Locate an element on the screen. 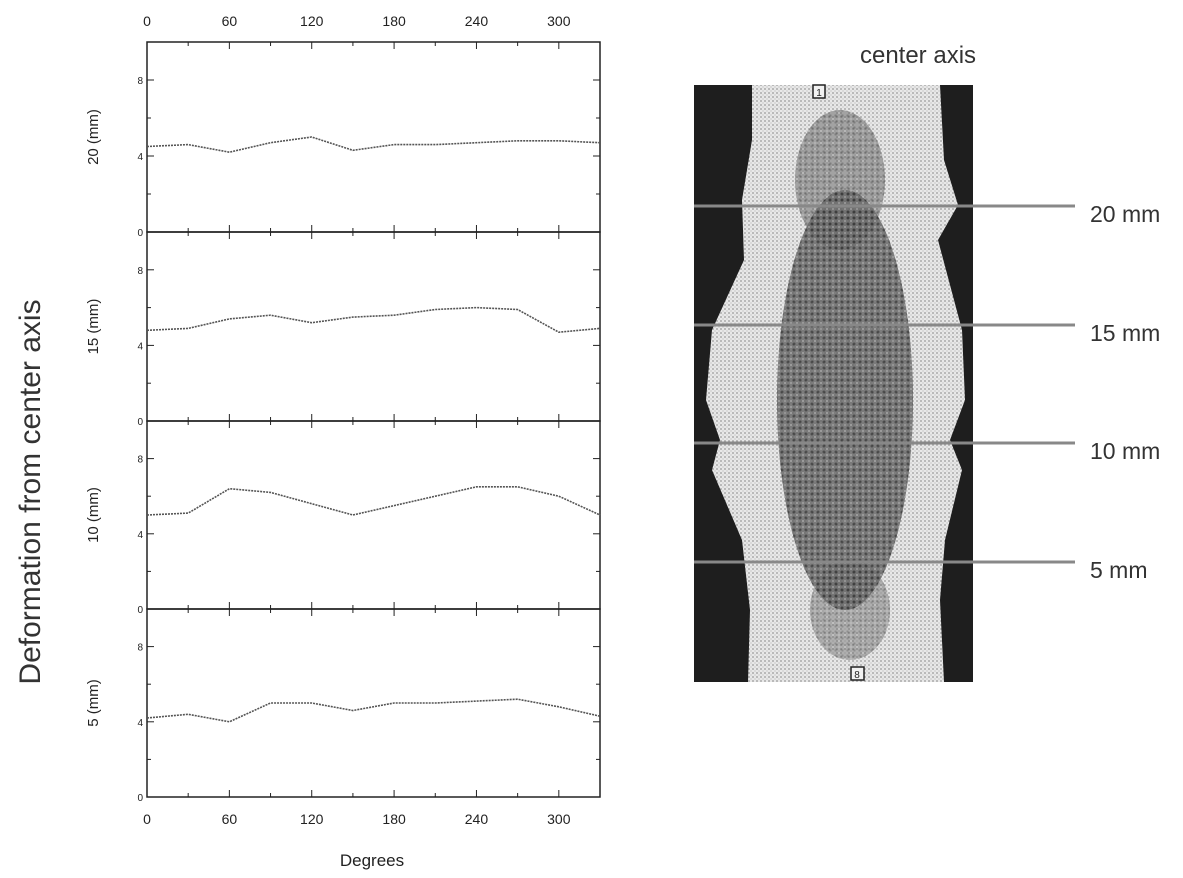 This screenshot has width=1183, height=878. y-tick-label-3: 8 is located at coordinates (140, 648).